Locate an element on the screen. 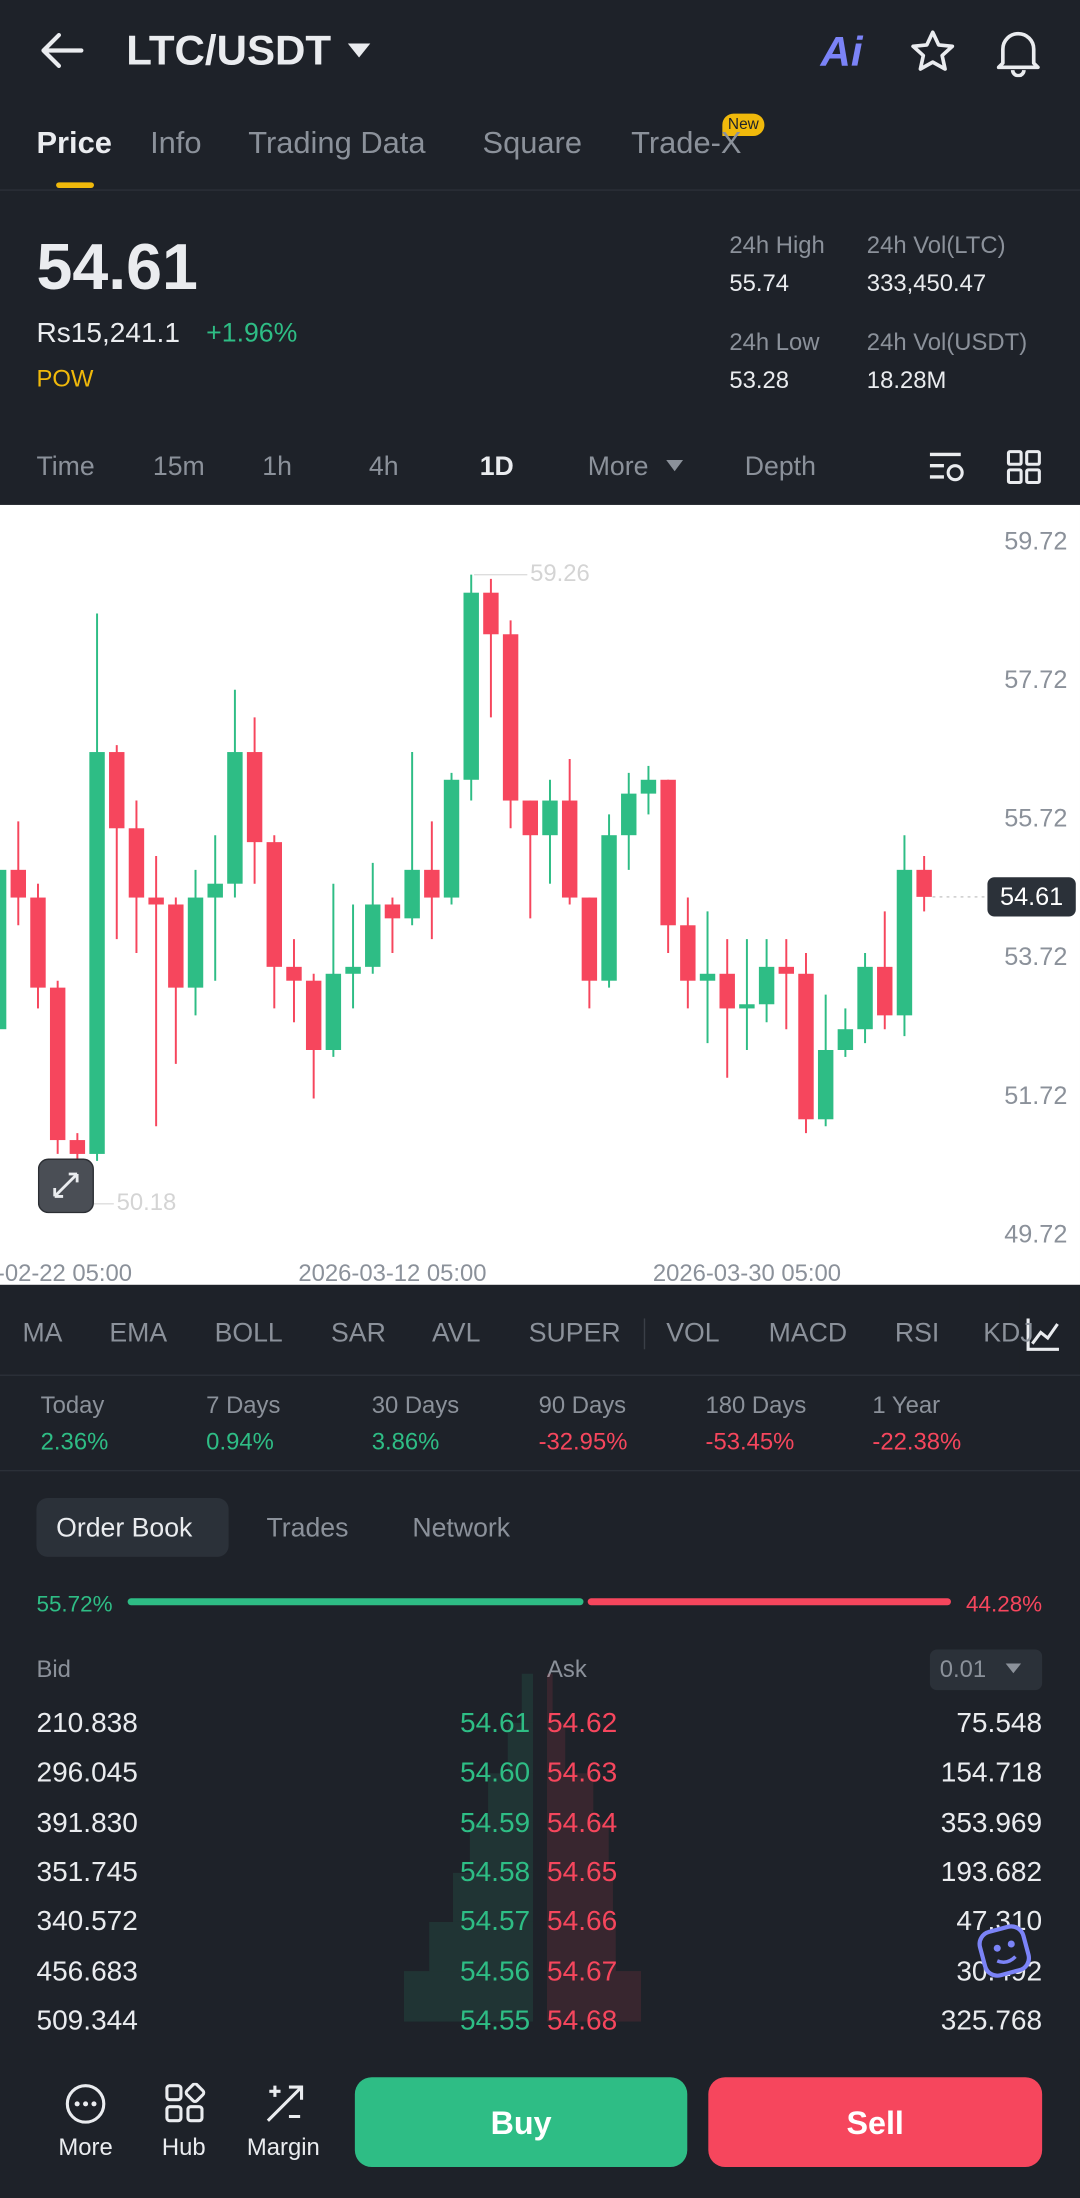 The width and height of the screenshot is (1080, 2198). indicator: SUPER is located at coordinates (574, 1334).